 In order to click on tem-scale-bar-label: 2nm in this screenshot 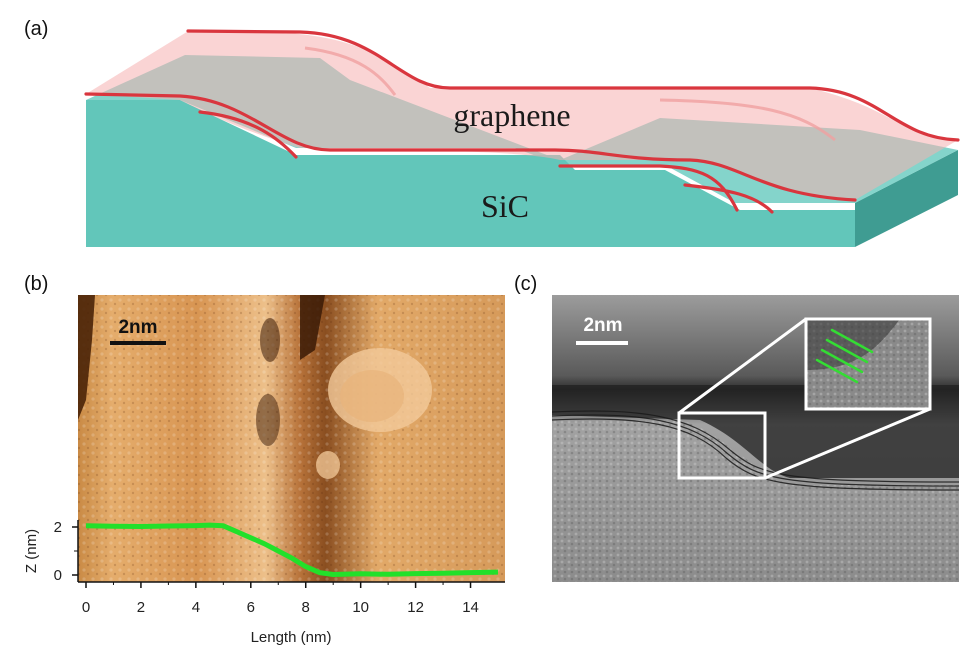, I will do `click(602, 325)`.